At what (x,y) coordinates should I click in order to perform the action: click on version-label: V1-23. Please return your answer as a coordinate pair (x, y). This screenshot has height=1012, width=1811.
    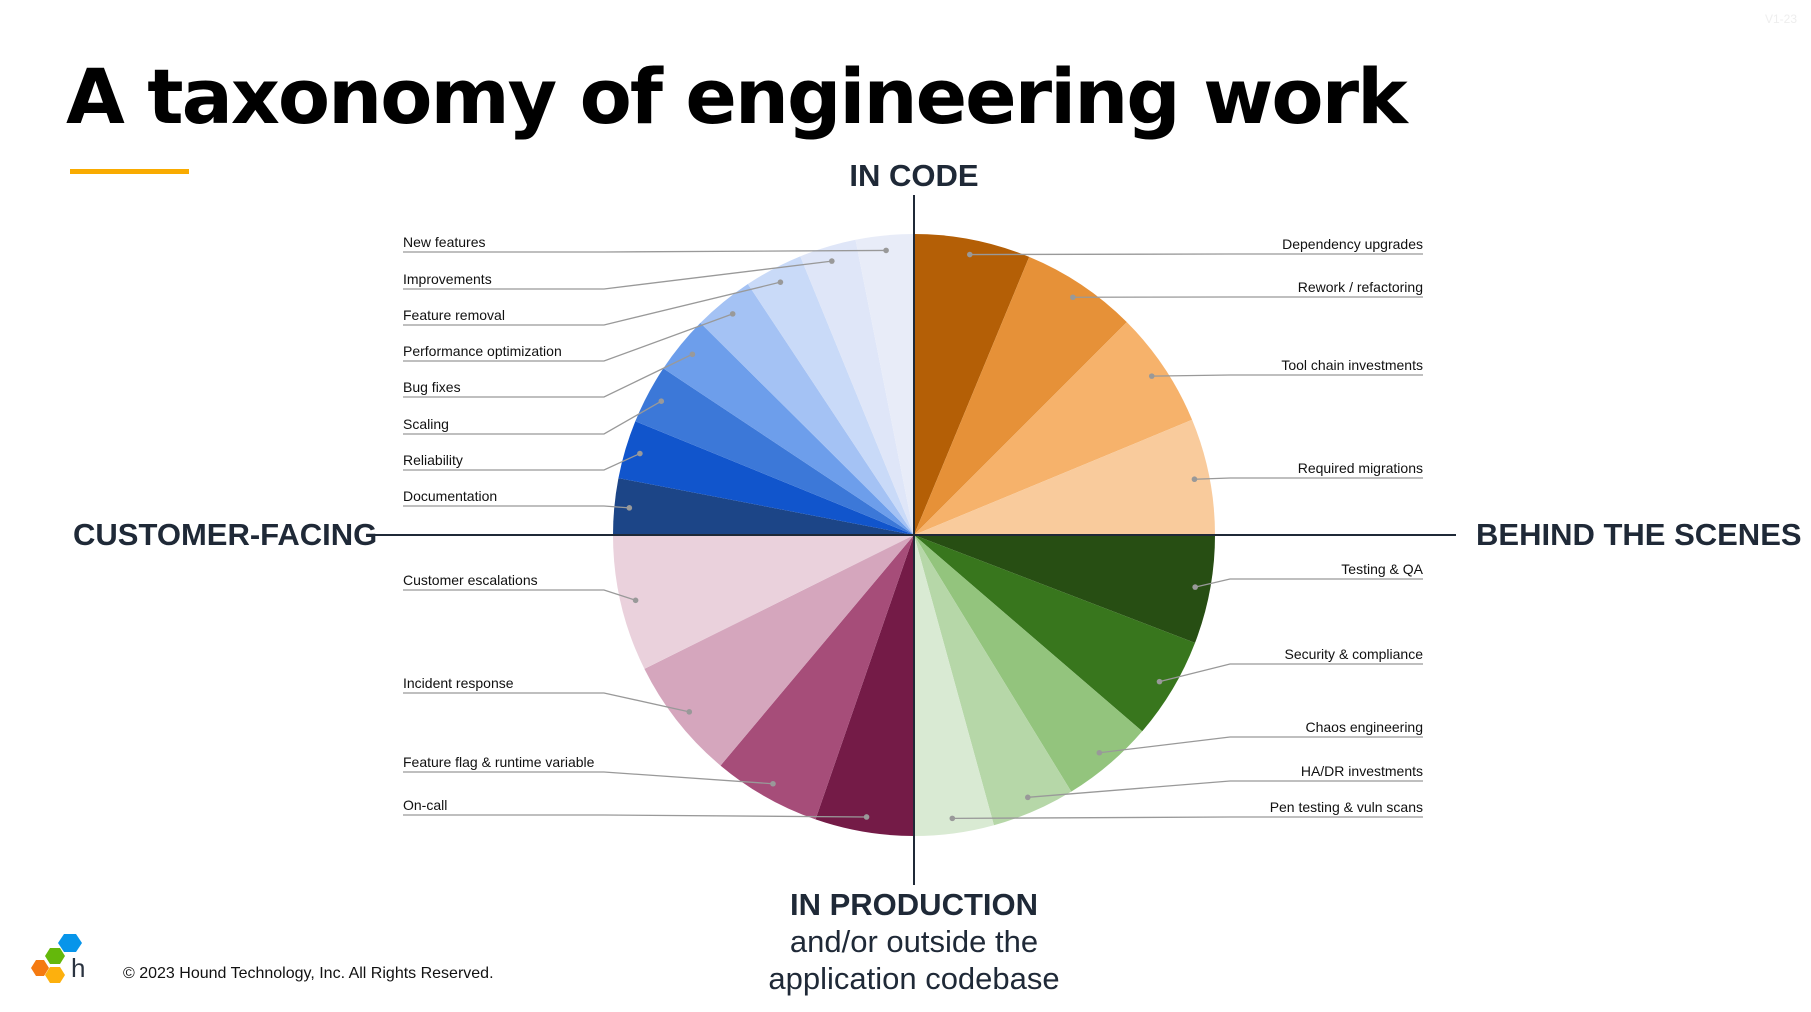
    Looking at the image, I should click on (1780, 19).